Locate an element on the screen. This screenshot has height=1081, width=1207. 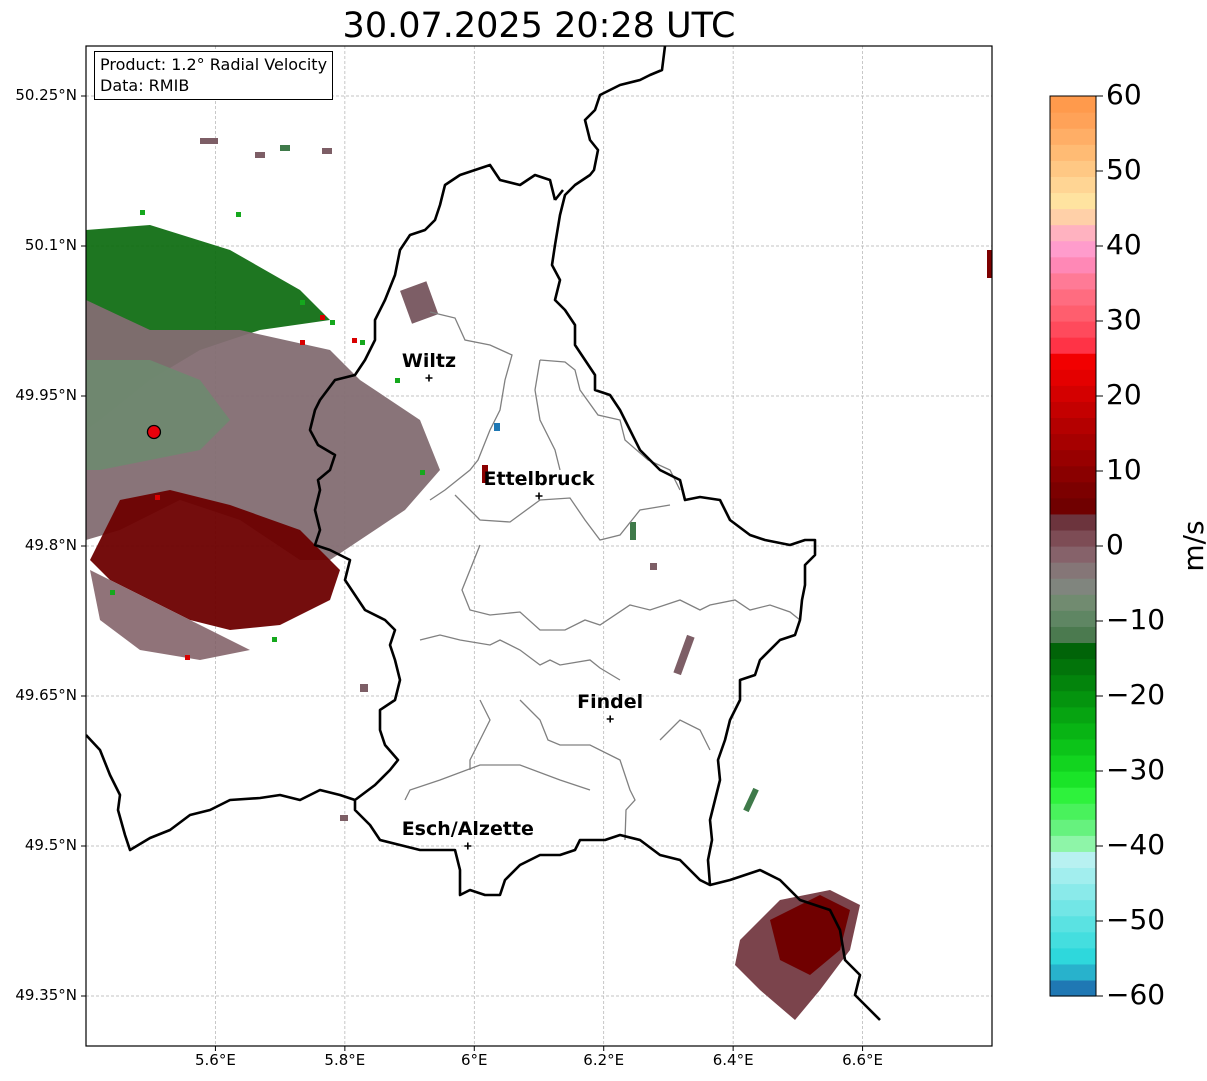
colorbar-tick-label: 0 is located at coordinates (1115, 544).